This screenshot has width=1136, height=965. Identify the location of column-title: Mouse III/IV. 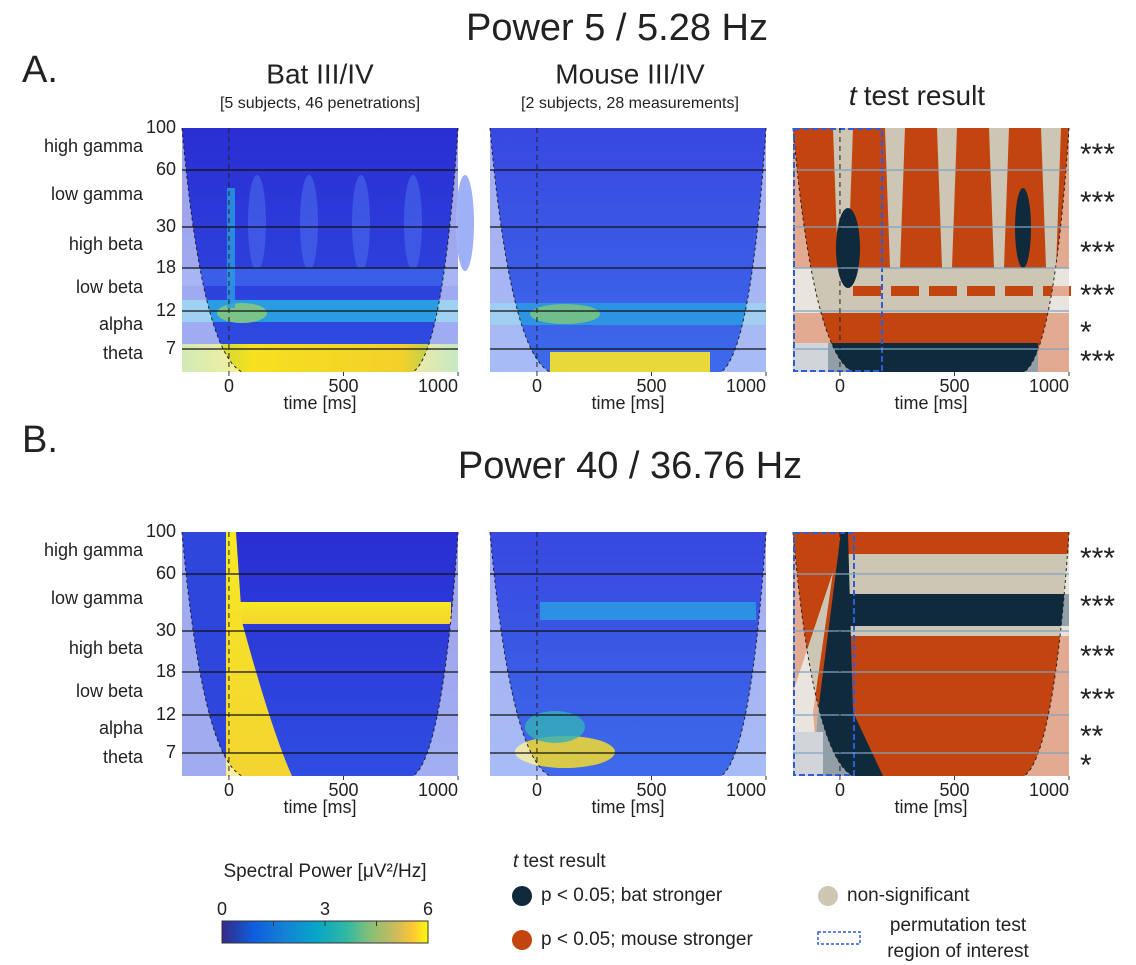
(630, 73).